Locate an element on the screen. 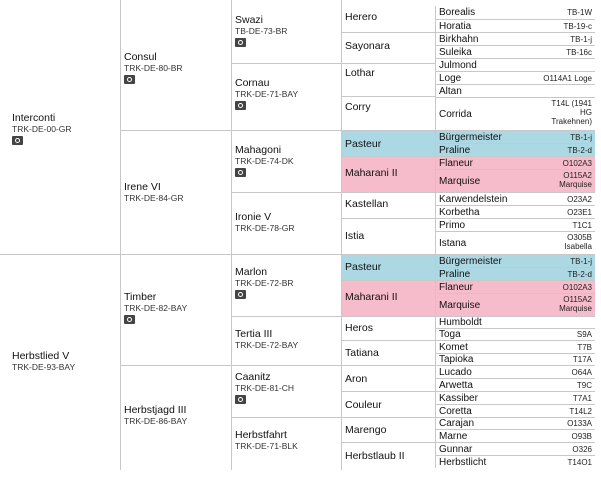 This screenshot has width=601, height=478. horse-name: Toga is located at coordinates (450, 334).